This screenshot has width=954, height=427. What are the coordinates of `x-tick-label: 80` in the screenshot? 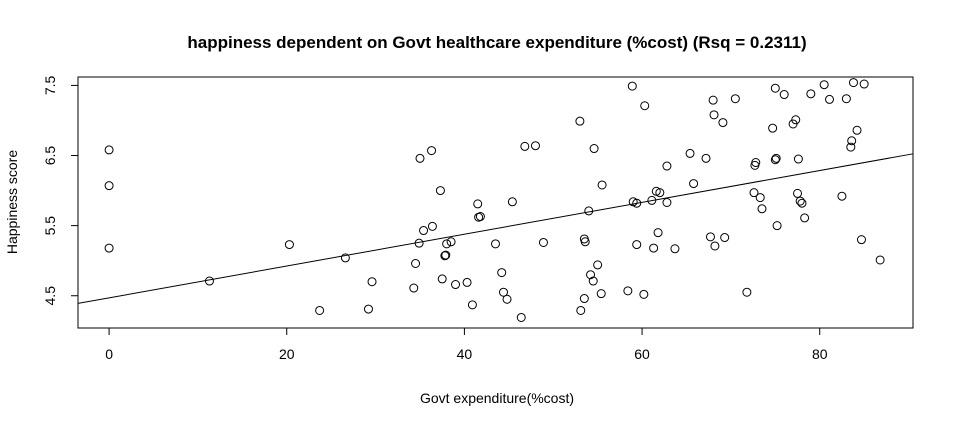 It's located at (820, 354).